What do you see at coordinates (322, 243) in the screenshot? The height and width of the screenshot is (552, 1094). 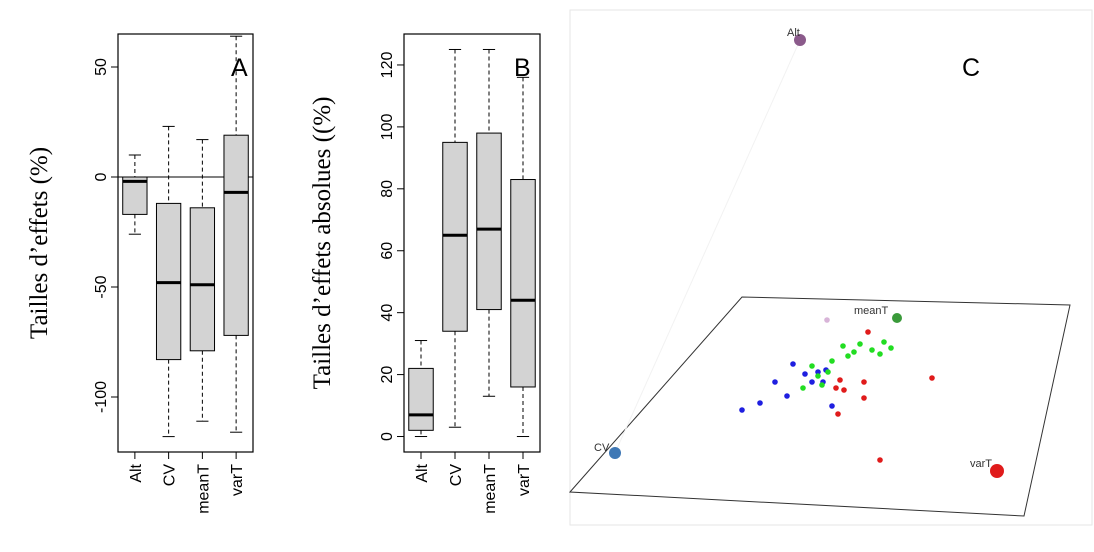 I see `panel-b-ylabel: Tailles d’effets absolues ((%)` at bounding box center [322, 243].